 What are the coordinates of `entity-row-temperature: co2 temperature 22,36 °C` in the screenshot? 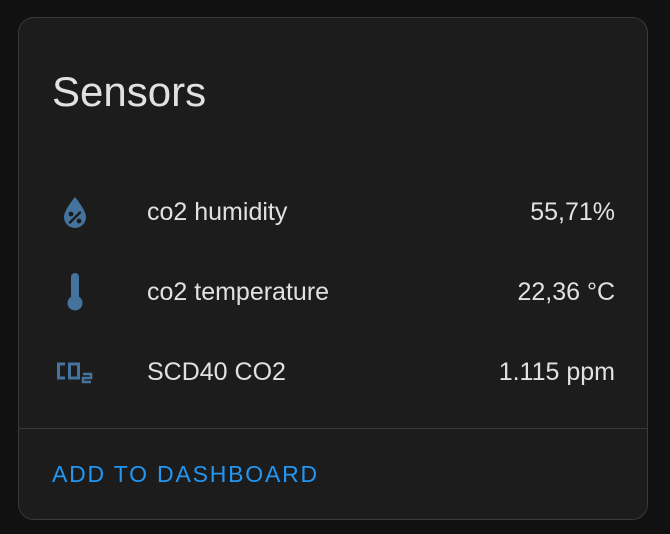 It's located at (333, 292).